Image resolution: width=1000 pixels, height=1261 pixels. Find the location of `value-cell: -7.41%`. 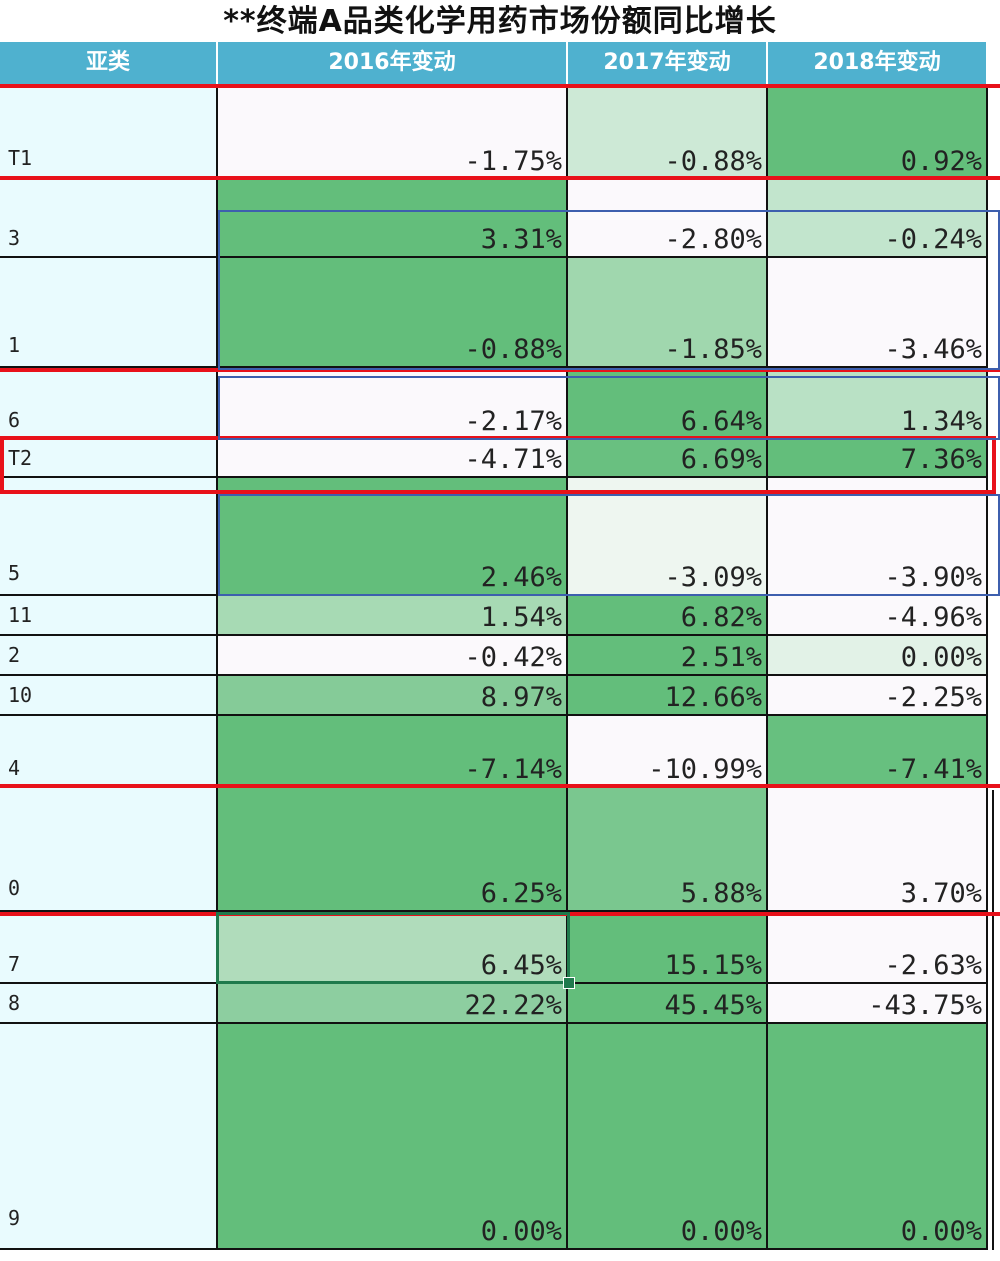

value-cell: -7.41% is located at coordinates (878, 752).